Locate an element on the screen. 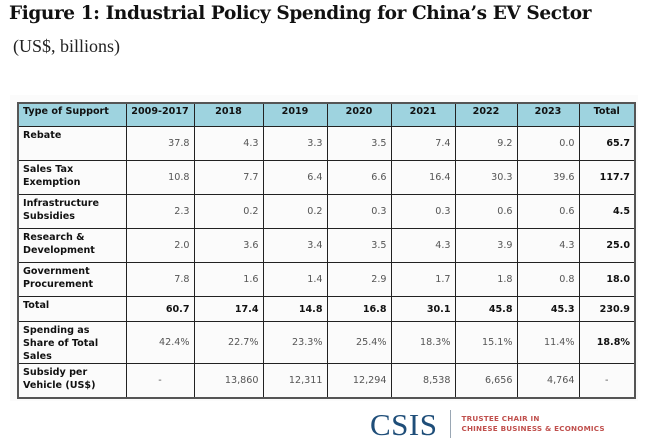  row-label: Rebate is located at coordinates (72, 143).